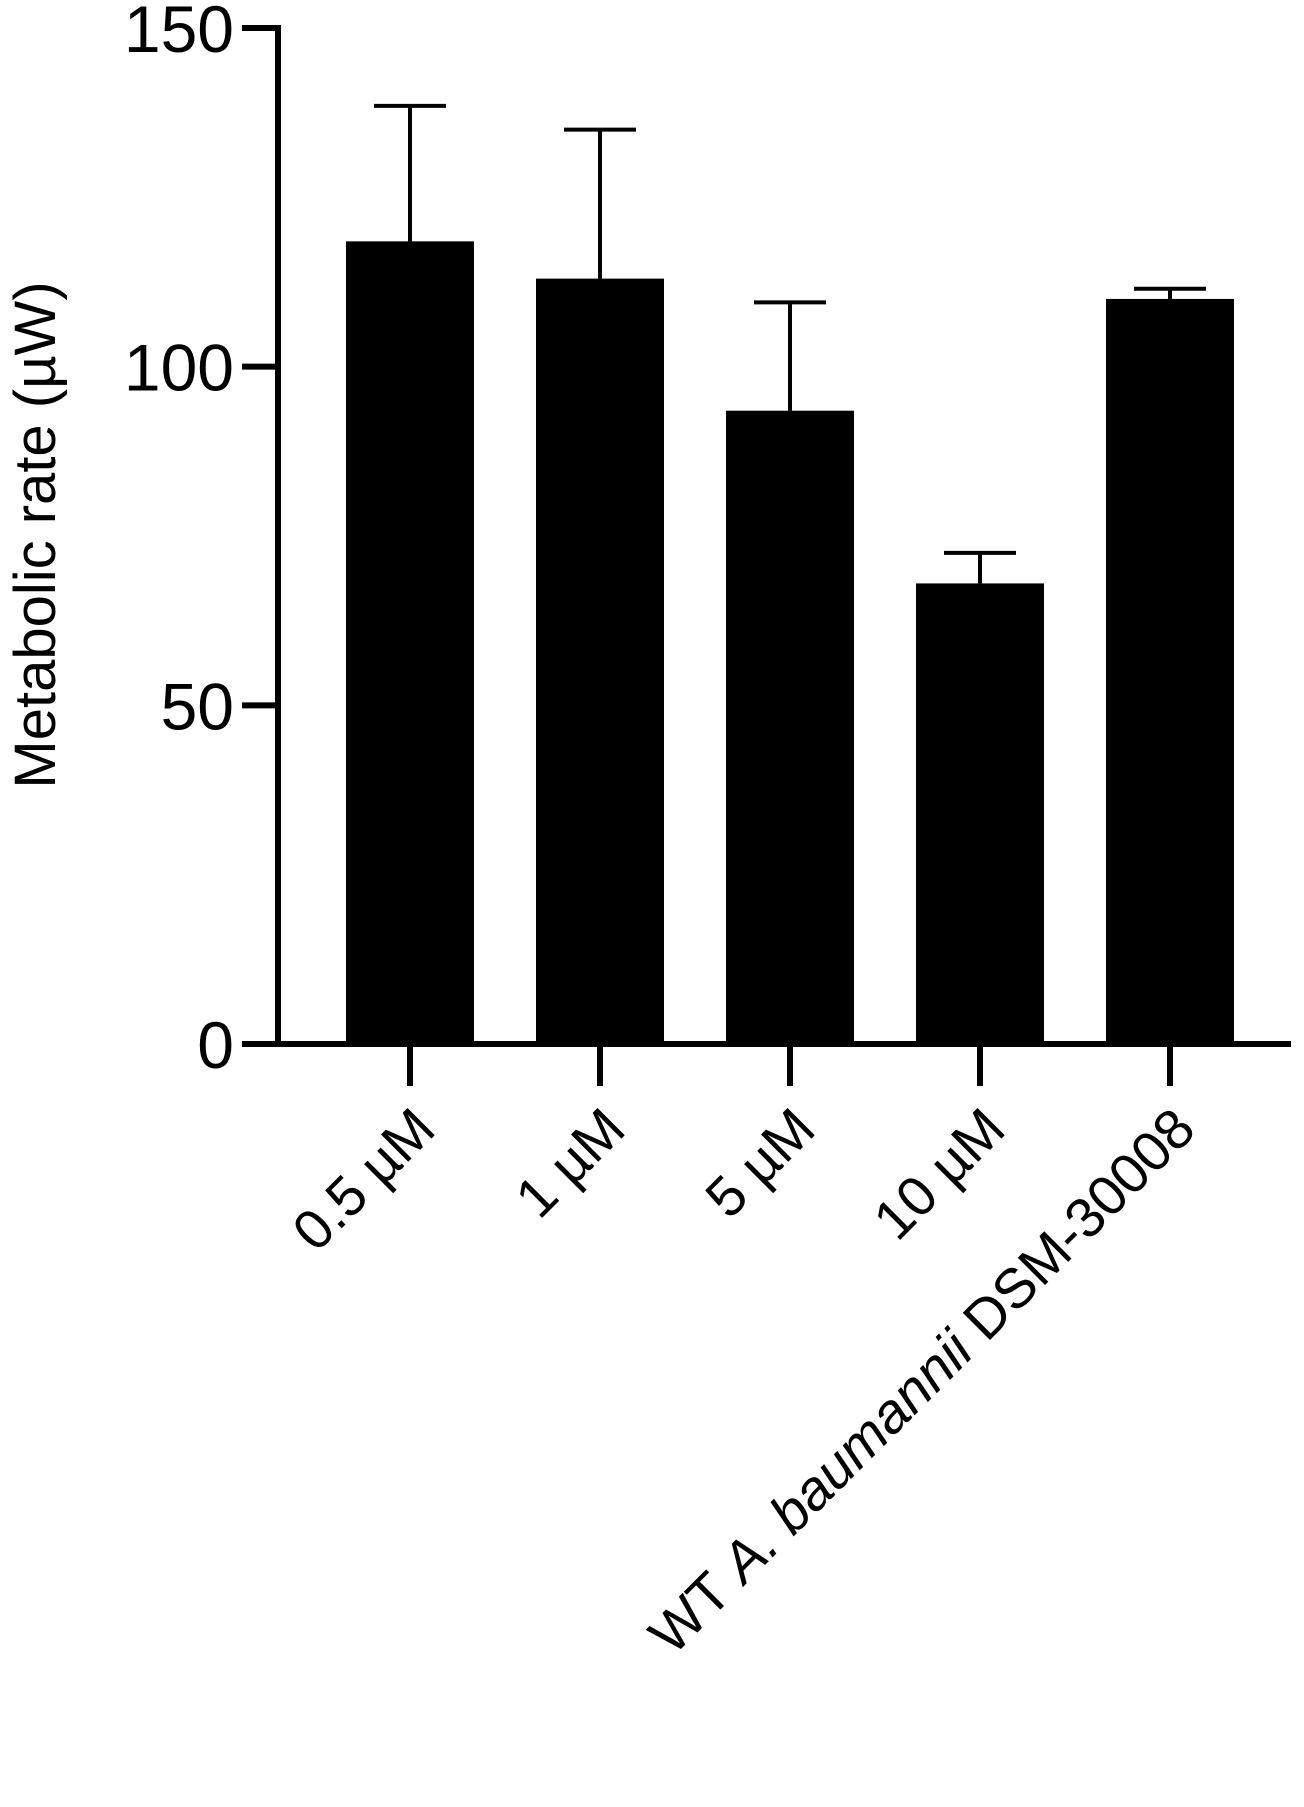  I want to click on y-axis-ticks: 0 50 100 150, so click(201, 541).